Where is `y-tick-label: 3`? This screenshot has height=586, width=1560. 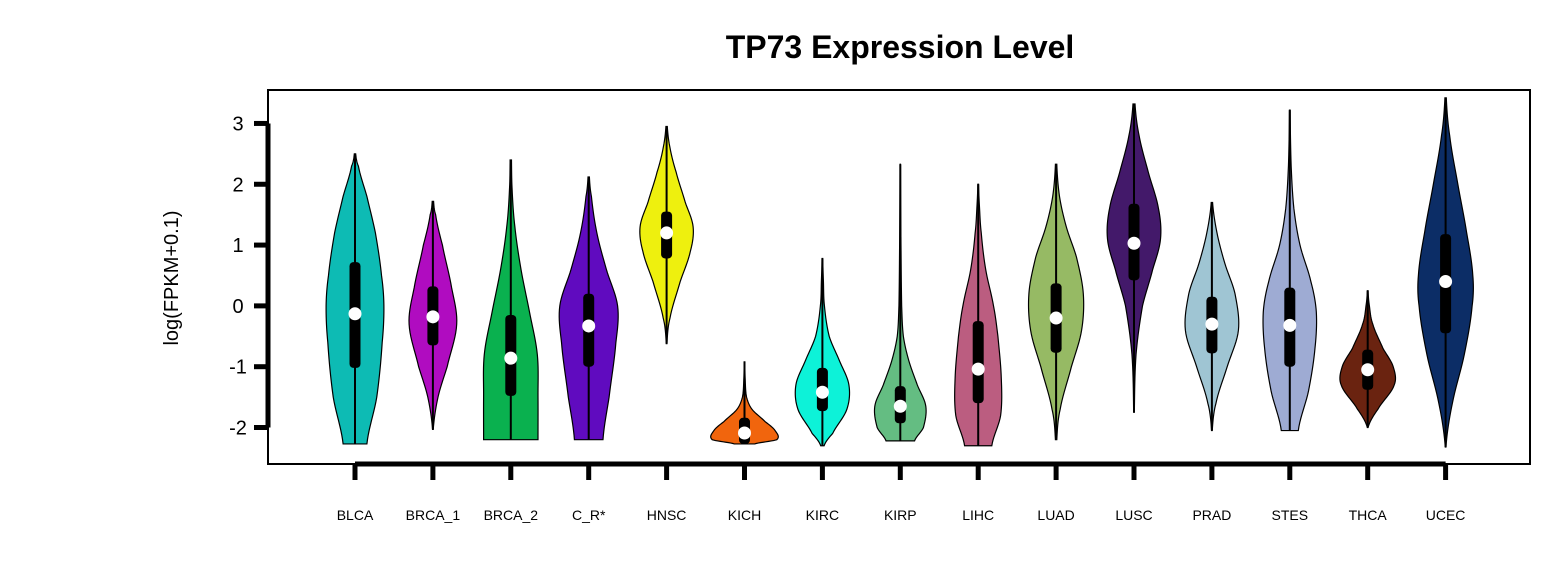 y-tick-label: 3 is located at coordinates (237, 124).